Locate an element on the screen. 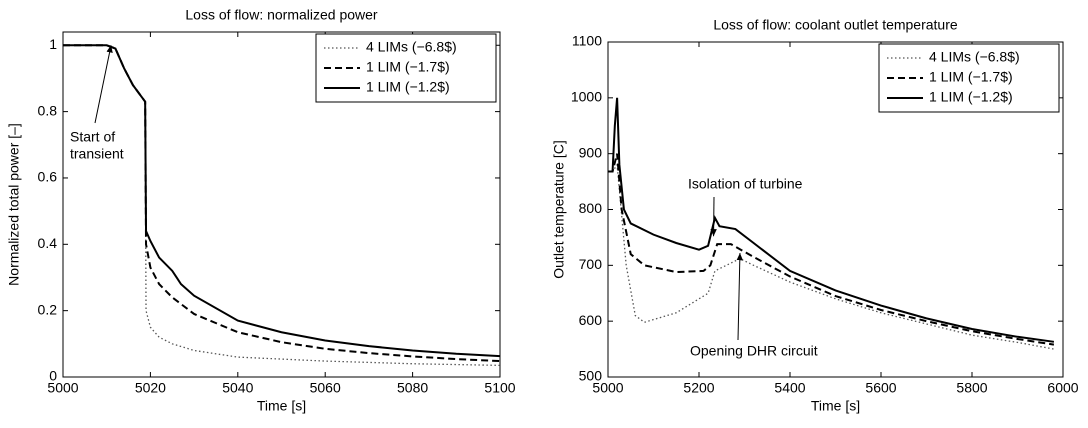  chart-title: Loss of flow: normalized power is located at coordinates (281, 15).